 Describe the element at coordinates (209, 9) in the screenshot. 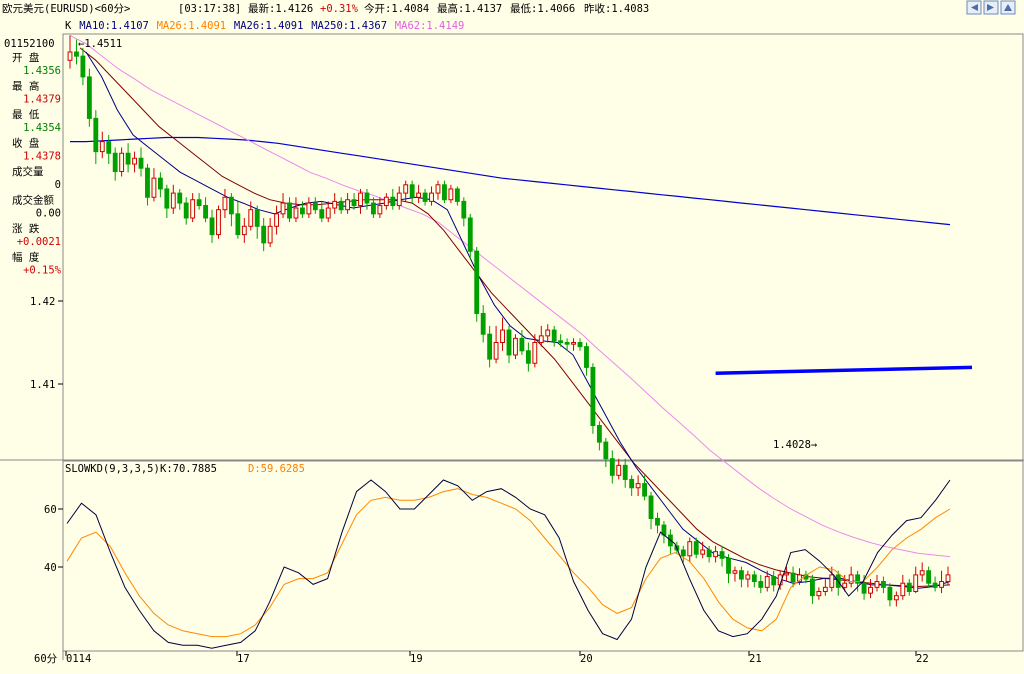

I see `time-readout: [03:17:38]` at that location.